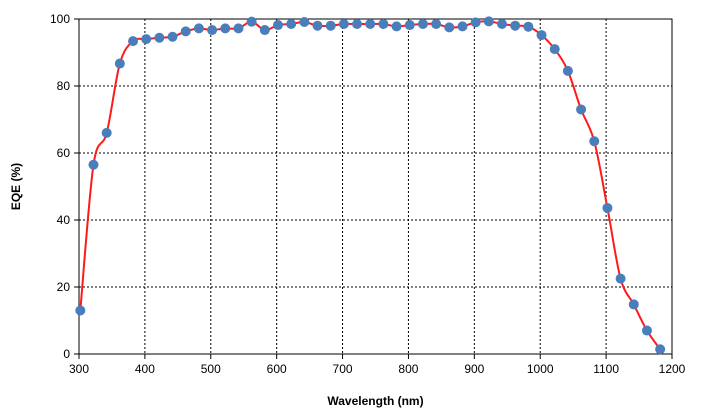 The height and width of the screenshot is (412, 703). What do you see at coordinates (343, 369) in the screenshot?
I see `x-tick-label: 700` at bounding box center [343, 369].